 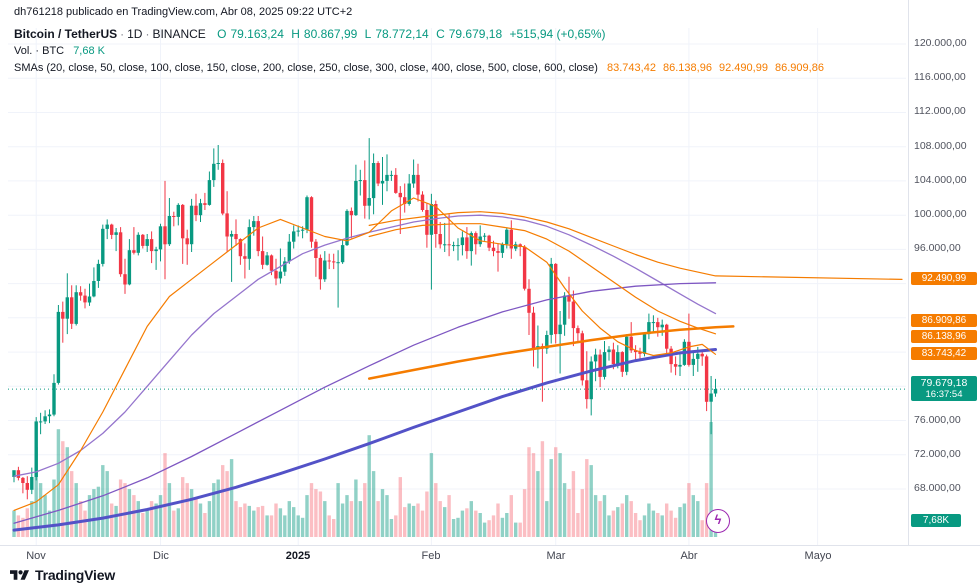 What do you see at coordinates (222, 34) in the screenshot?
I see `open-label: O` at bounding box center [222, 34].